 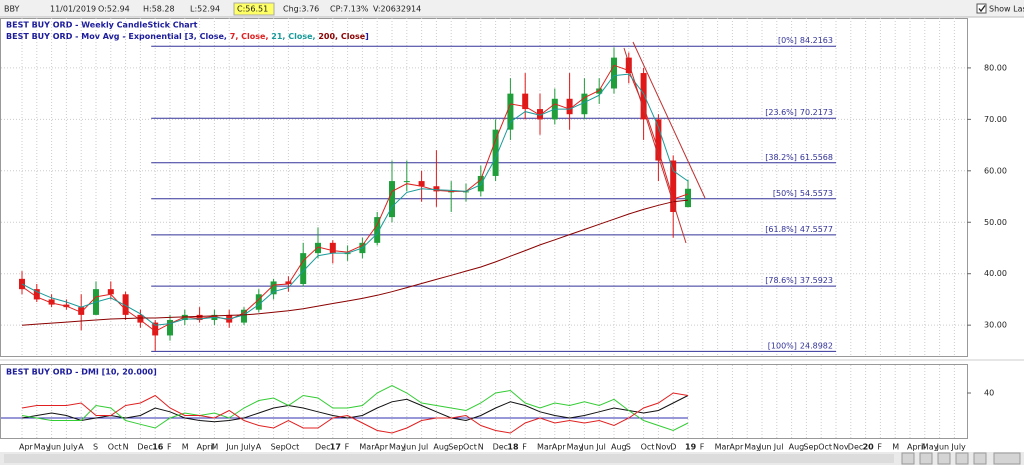 What do you see at coordinates (669, 120) in the screenshot?
I see `trend-line` at bounding box center [669, 120].